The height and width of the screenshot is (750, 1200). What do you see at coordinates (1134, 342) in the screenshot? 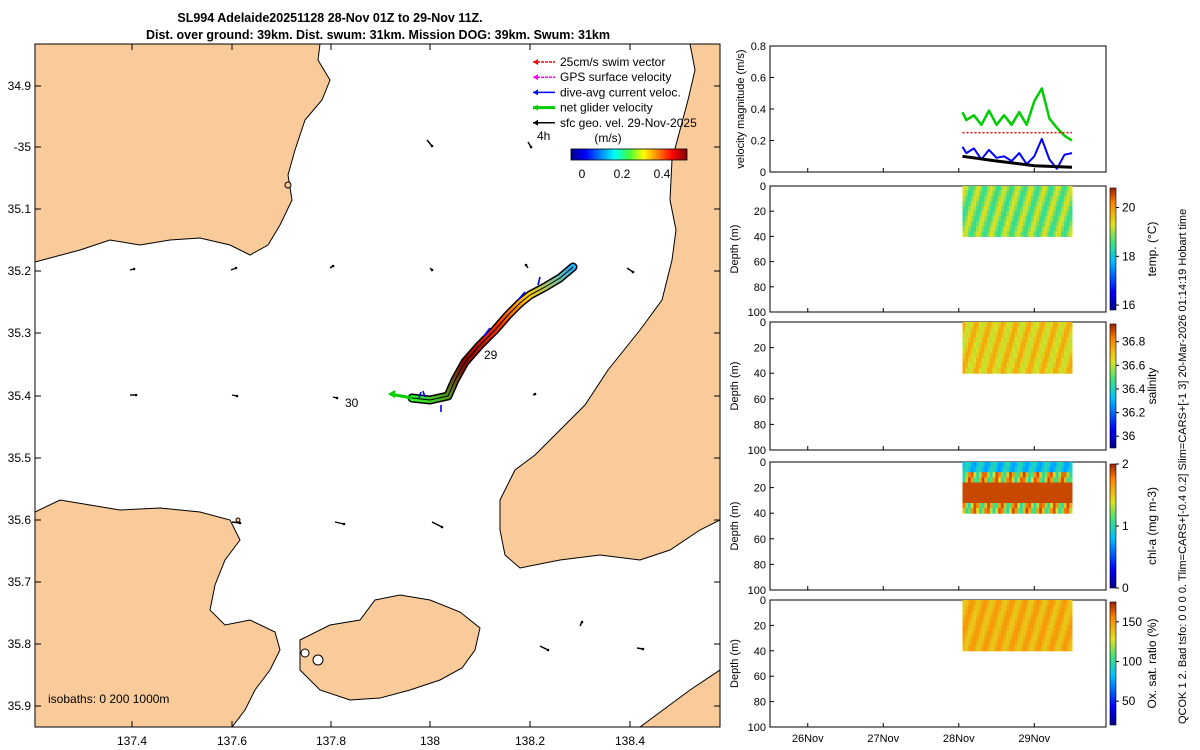
I see `profile-colorbar-tick-label: 36.8` at bounding box center [1134, 342].